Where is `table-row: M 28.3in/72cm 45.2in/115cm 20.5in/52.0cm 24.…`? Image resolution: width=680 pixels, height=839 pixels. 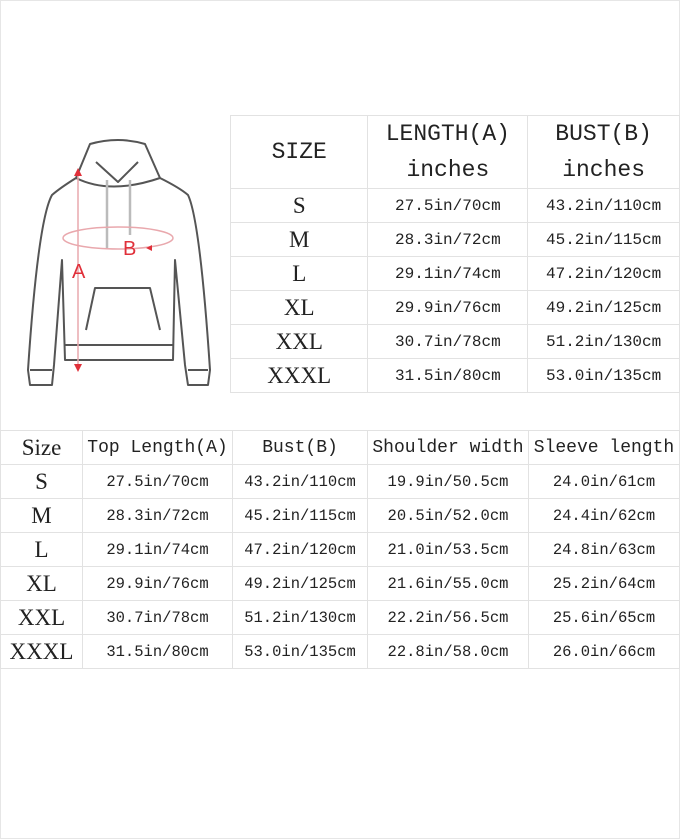
table-row: M 28.3in/72cm 45.2in/115cm 20.5in/52.0cm 24.… is located at coordinates (340, 515).